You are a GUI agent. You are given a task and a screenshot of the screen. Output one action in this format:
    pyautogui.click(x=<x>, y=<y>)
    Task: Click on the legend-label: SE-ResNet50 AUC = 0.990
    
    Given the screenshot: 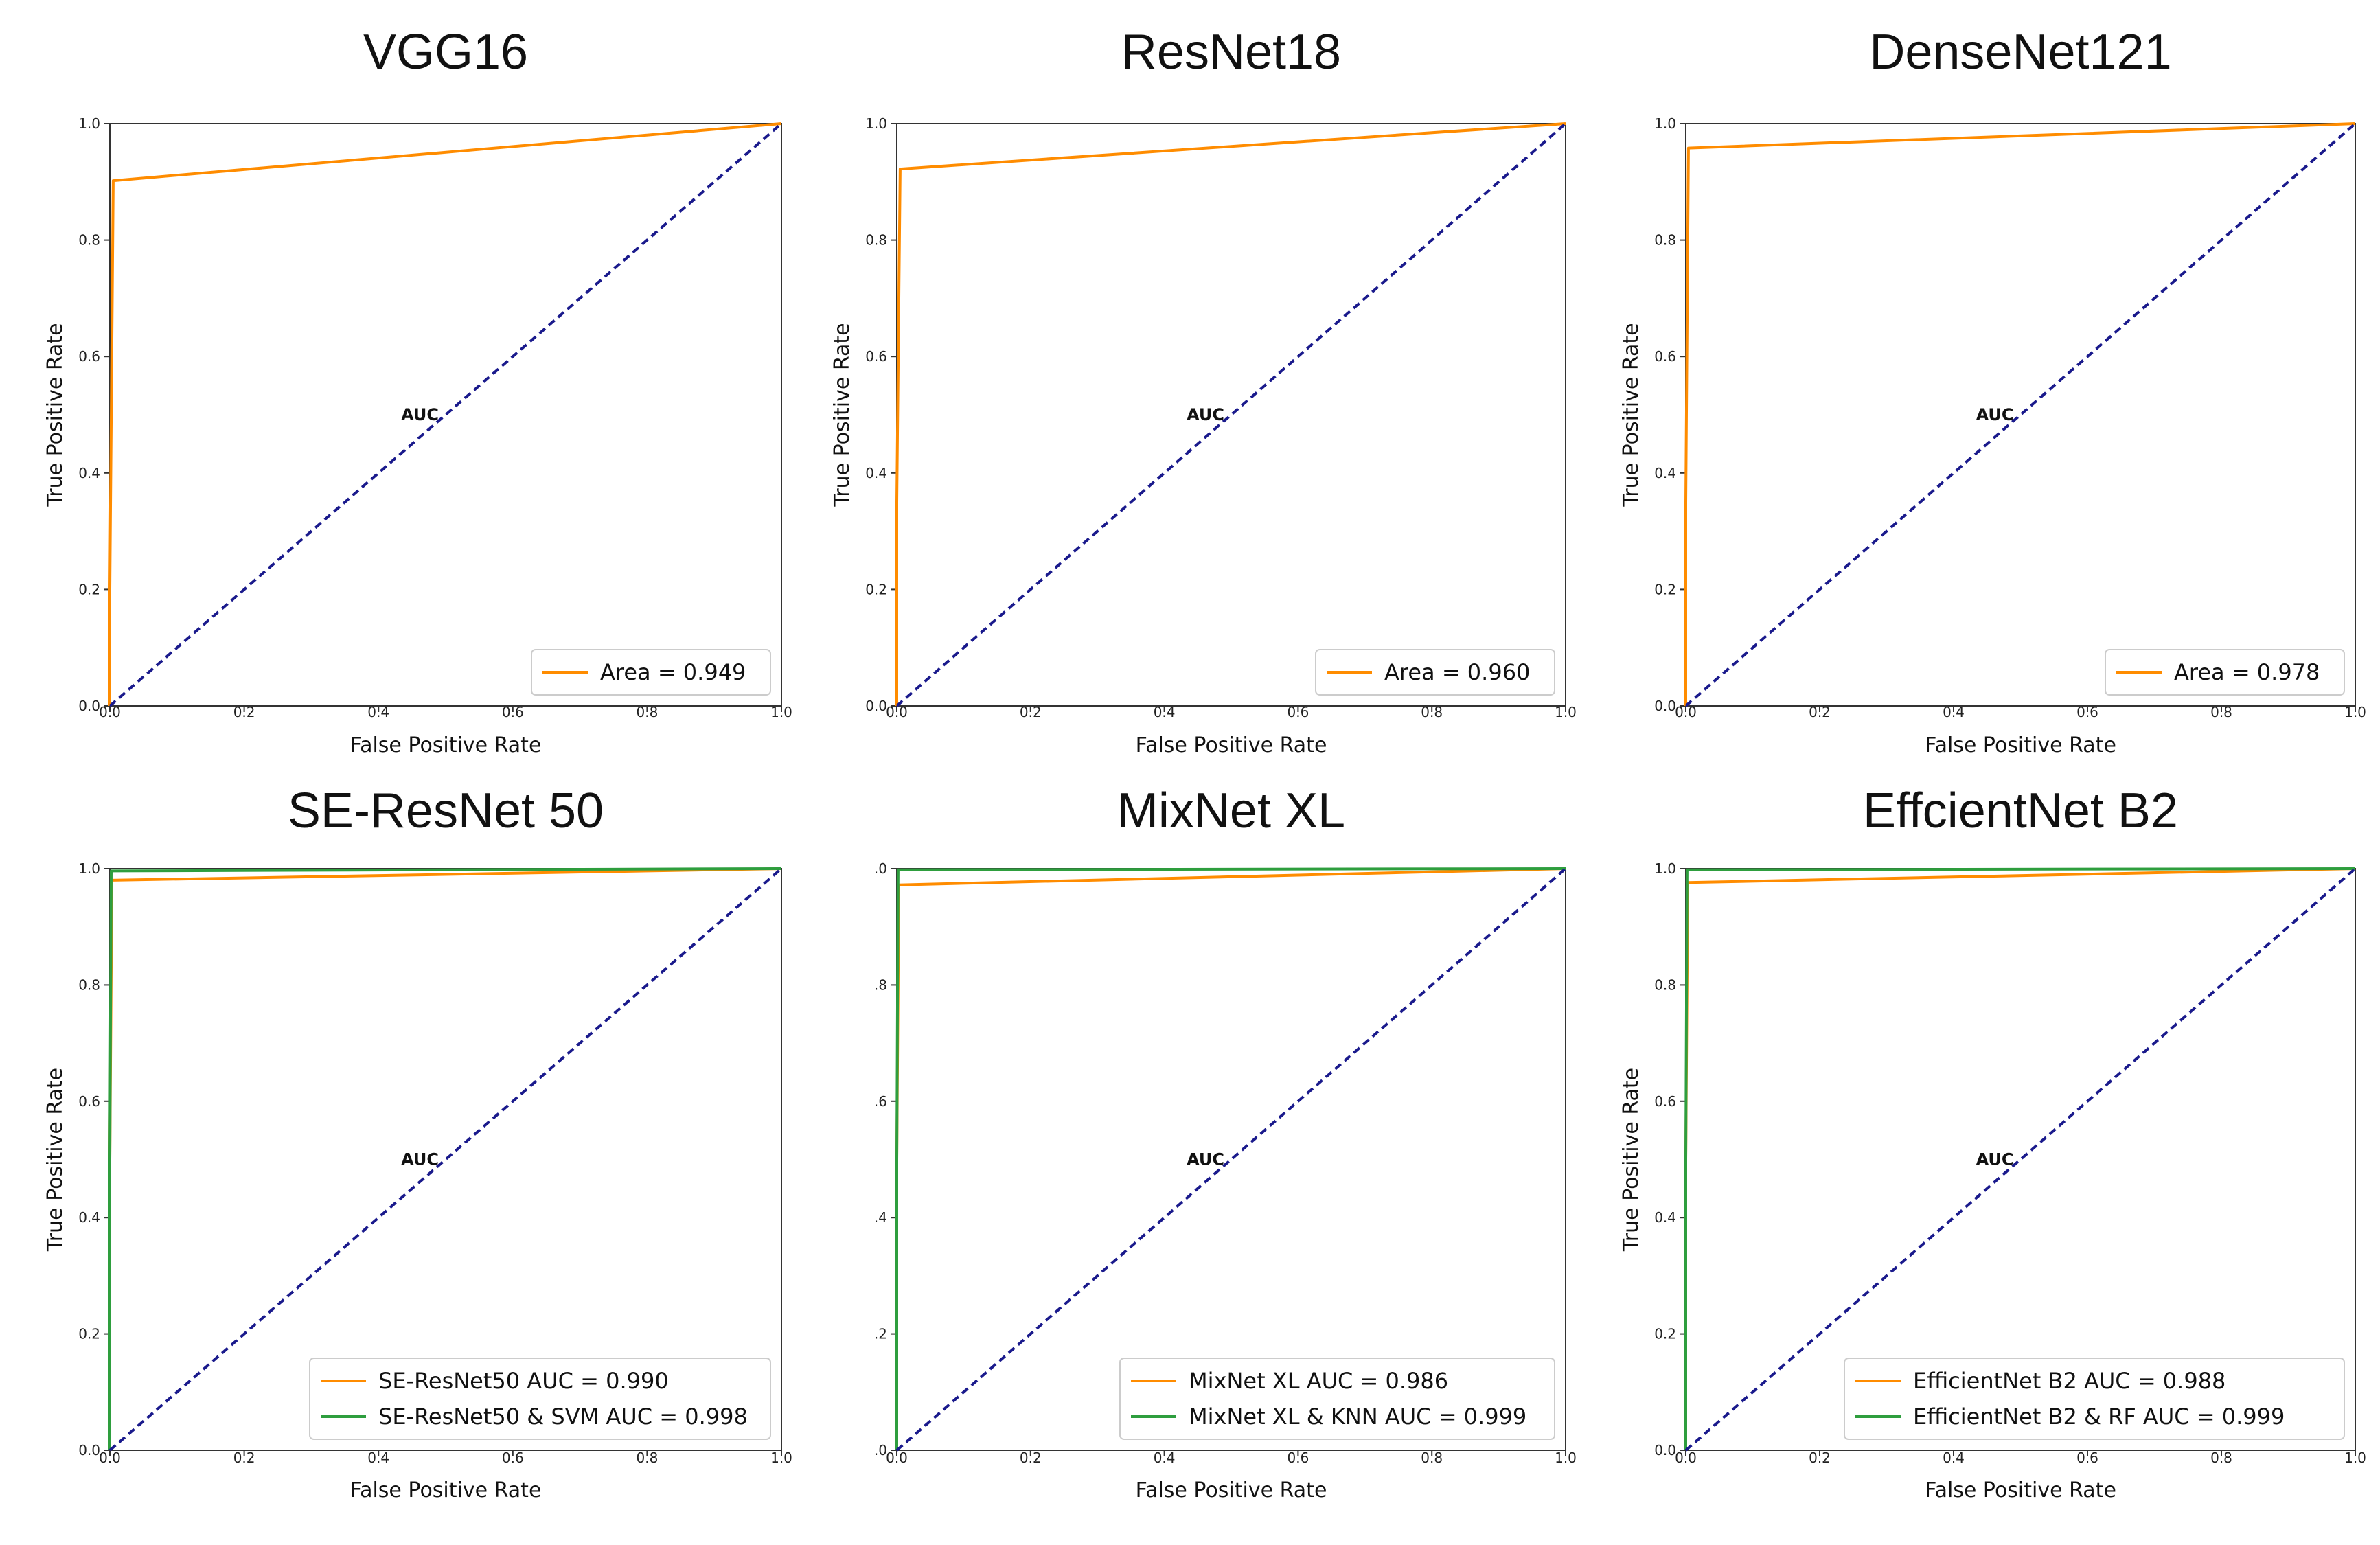 What is the action you would take?
    pyautogui.click(x=523, y=1381)
    